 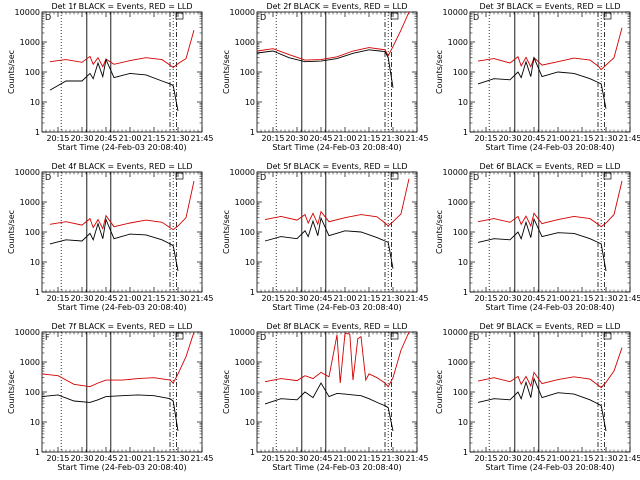 What do you see at coordinates (336, 166) in the screenshot?
I see `chart-title: Det 5f BLACK = Events, RED = LLD` at bounding box center [336, 166].